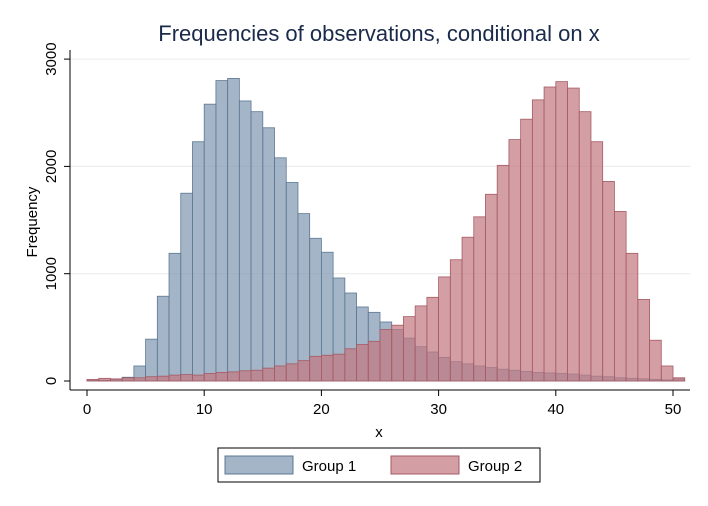  I want to click on legend-label: Group 2, so click(495, 466).